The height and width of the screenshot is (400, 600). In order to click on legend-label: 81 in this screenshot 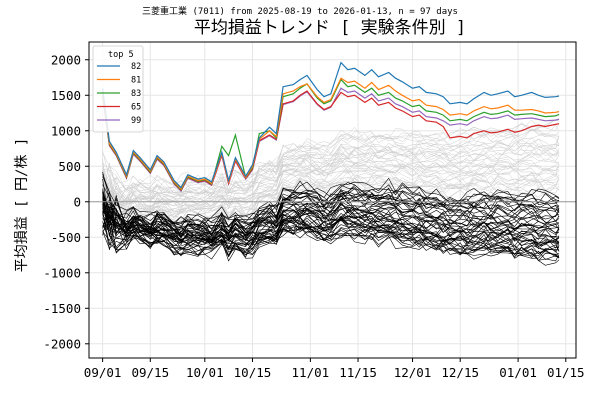, I will do `click(136, 81)`.